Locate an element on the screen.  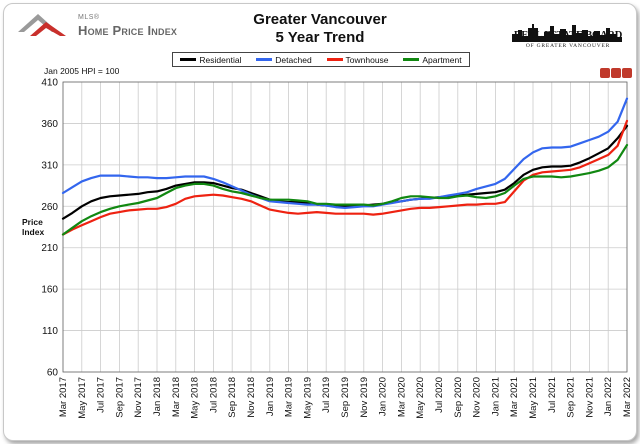
legend-item-detached: Detached is located at coordinates (284, 59).